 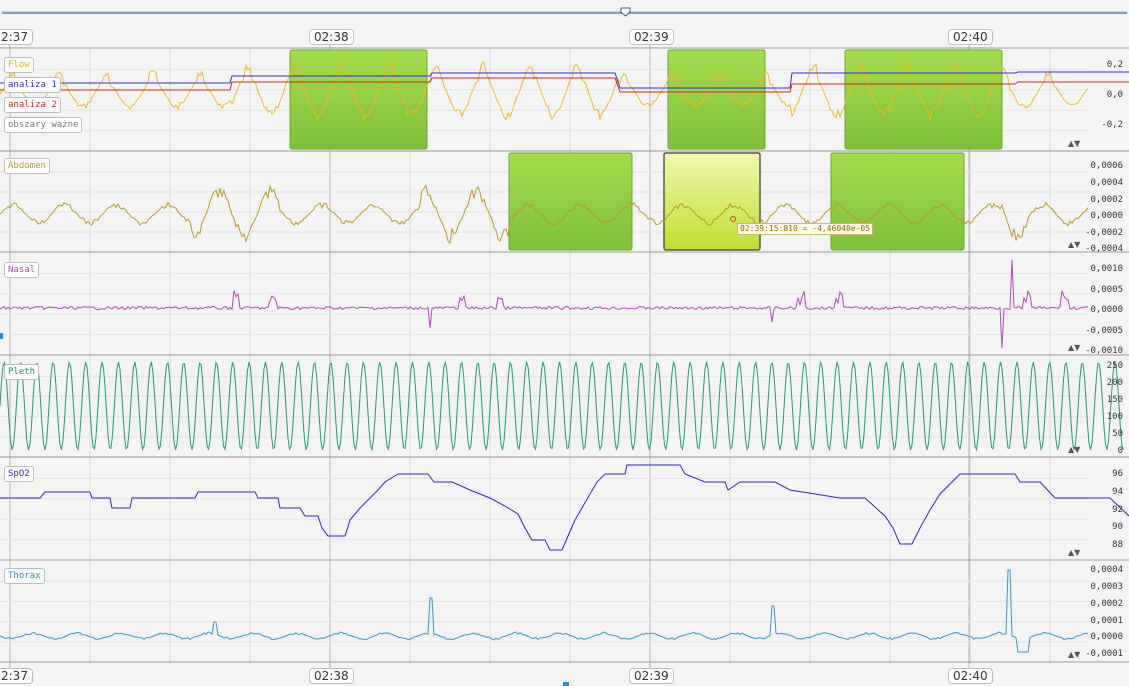 I want to click on ytick-nasal-2: 0,0000, so click(x=1106, y=310).